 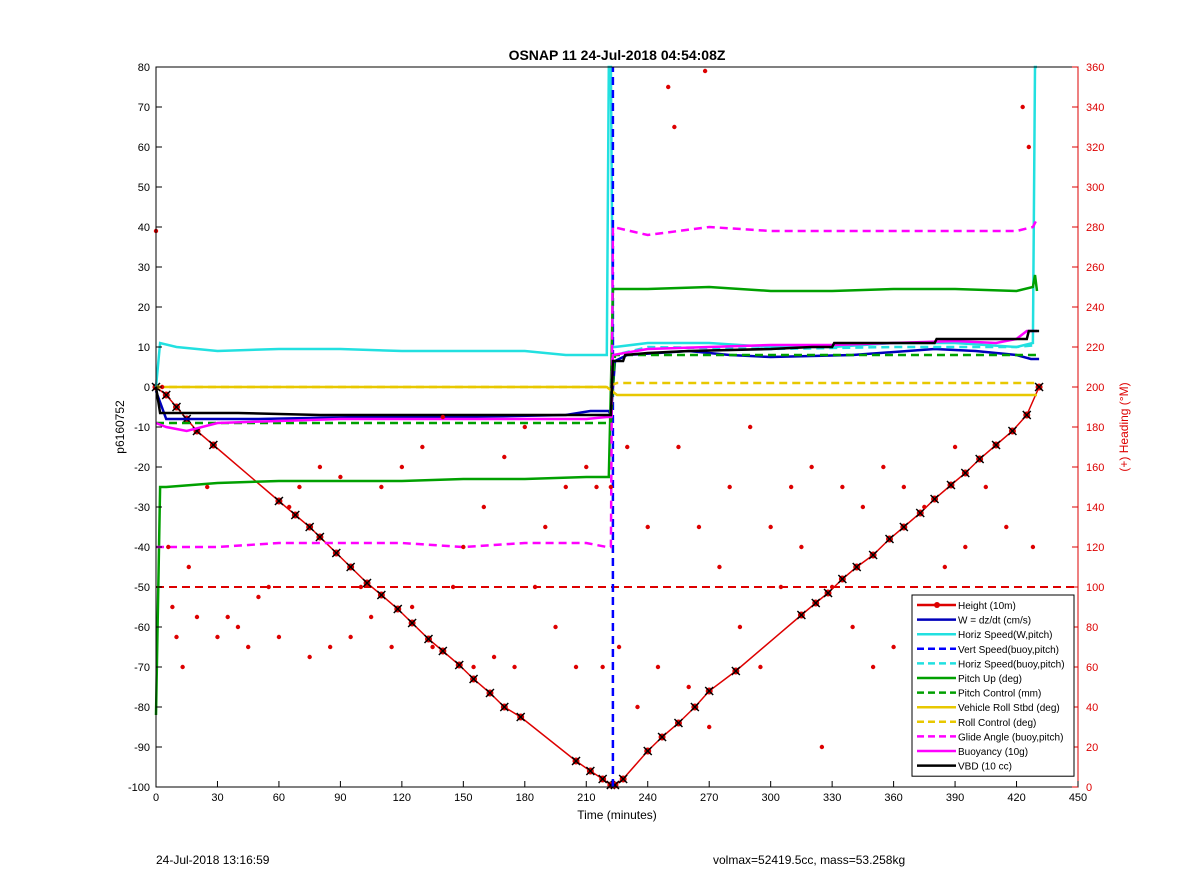 What do you see at coordinates (648, 798) in the screenshot?
I see `x-tick-label: 240` at bounding box center [648, 798].